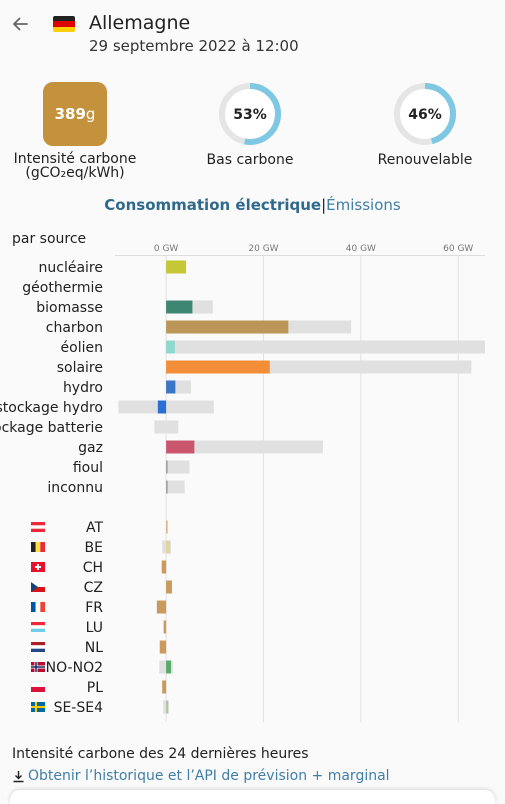 The height and width of the screenshot is (804, 505). What do you see at coordinates (38, 547) in the screenshot?
I see `be-flag-icon` at bounding box center [38, 547].